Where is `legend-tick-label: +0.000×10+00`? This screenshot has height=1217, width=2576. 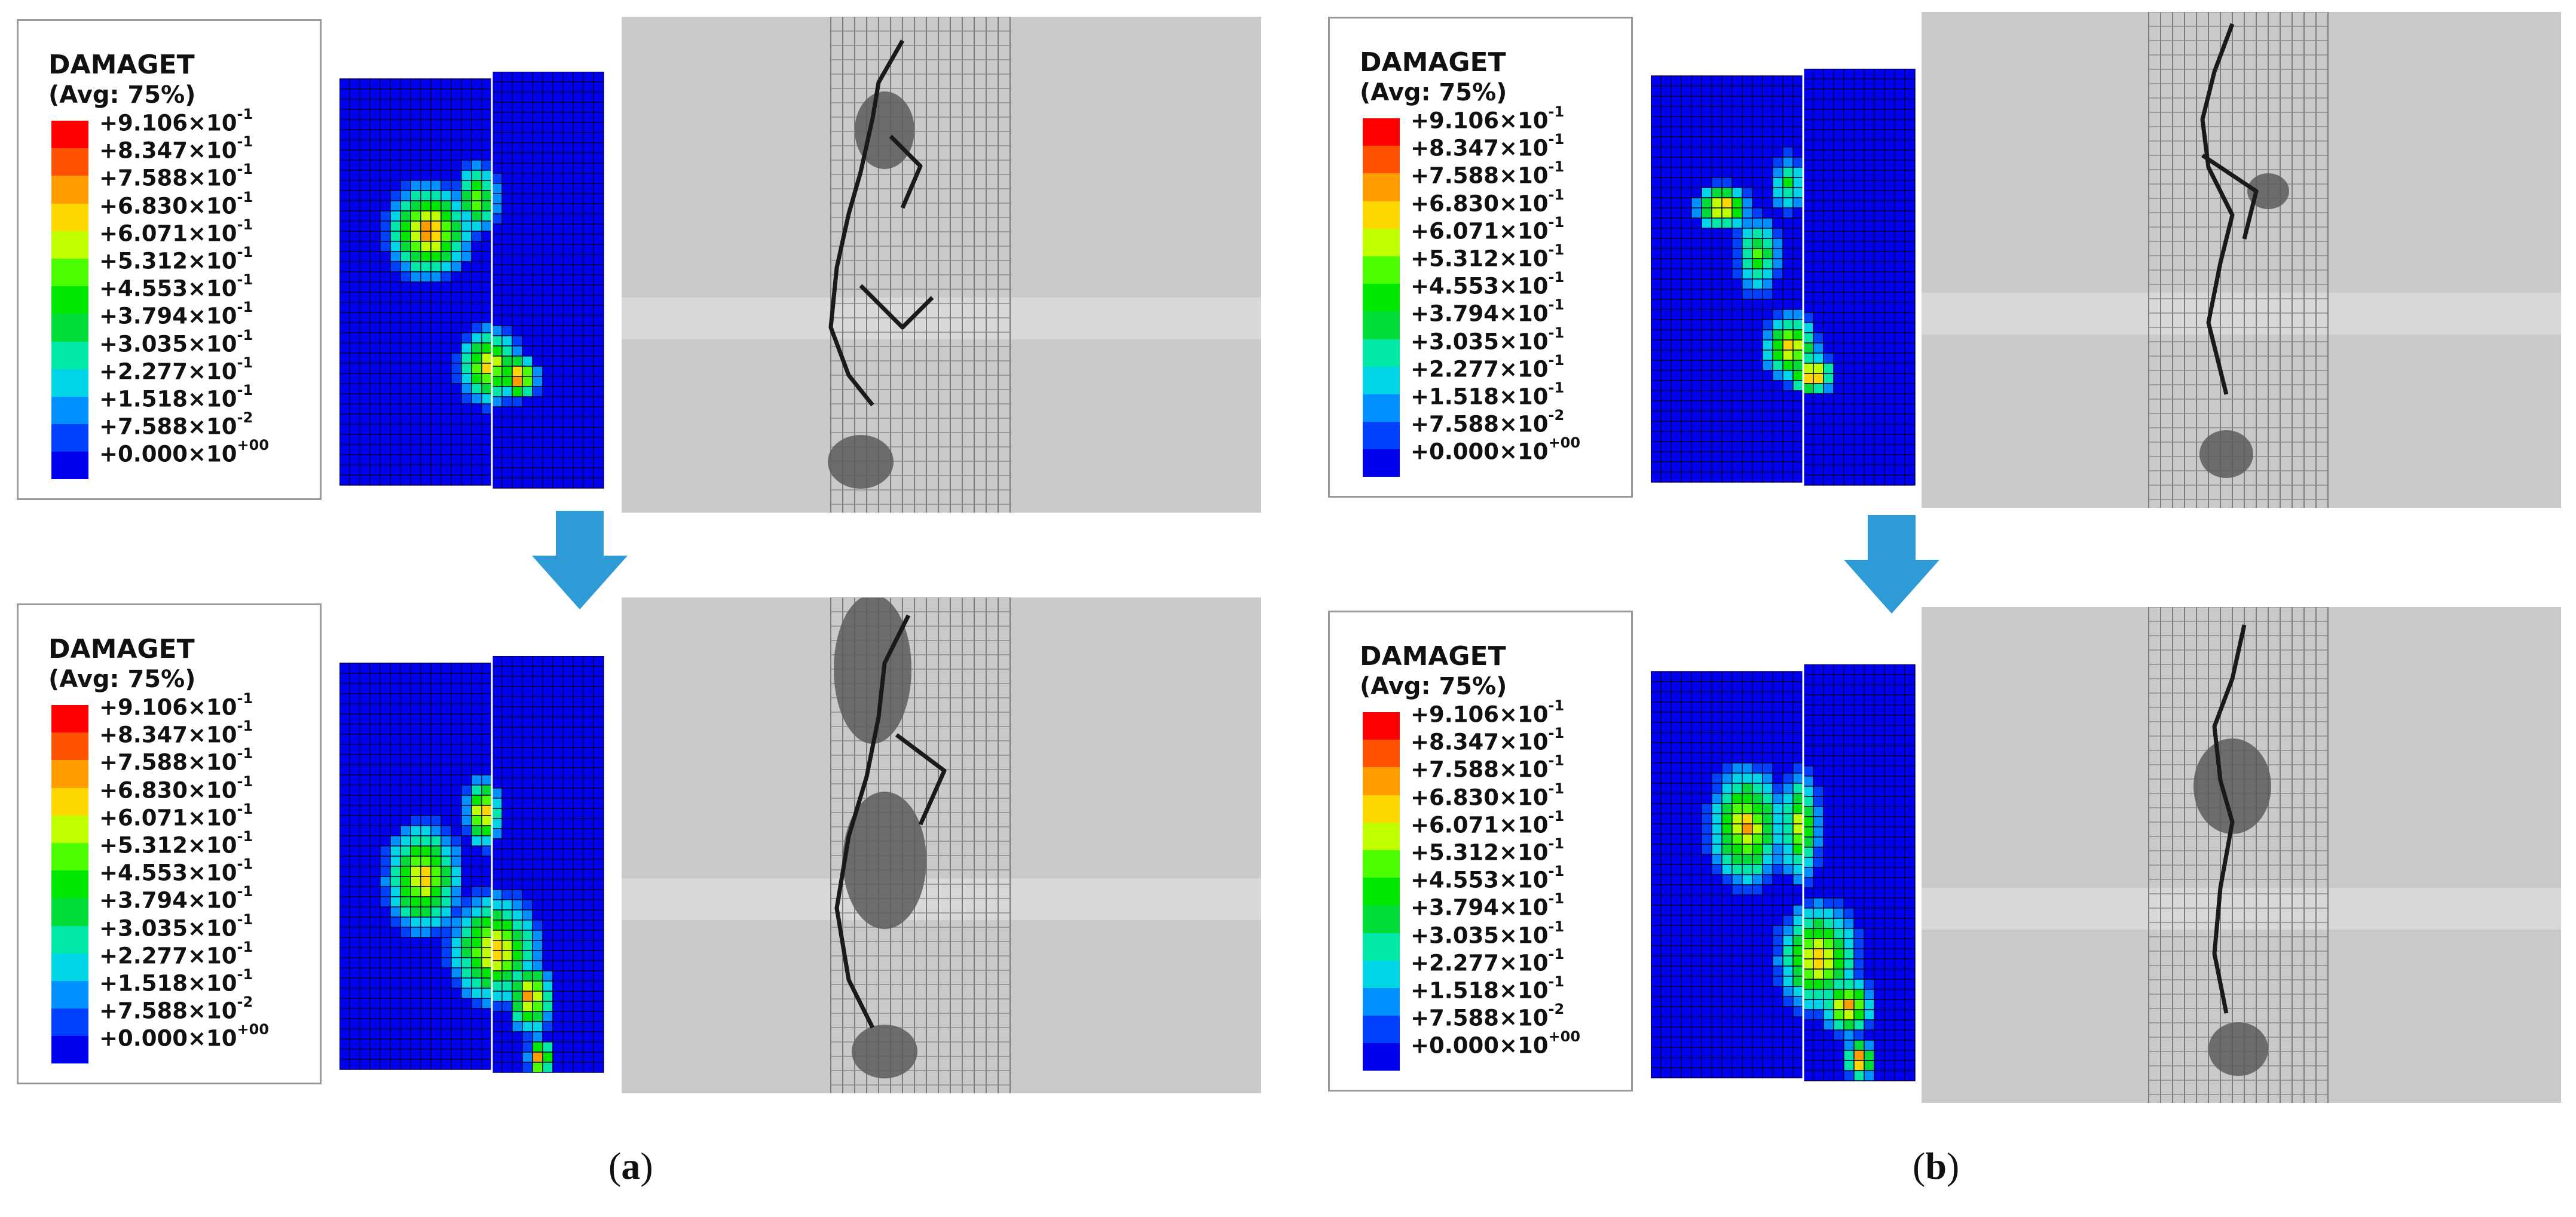
legend-tick-label: +0.000×10+00 is located at coordinates (184, 451).